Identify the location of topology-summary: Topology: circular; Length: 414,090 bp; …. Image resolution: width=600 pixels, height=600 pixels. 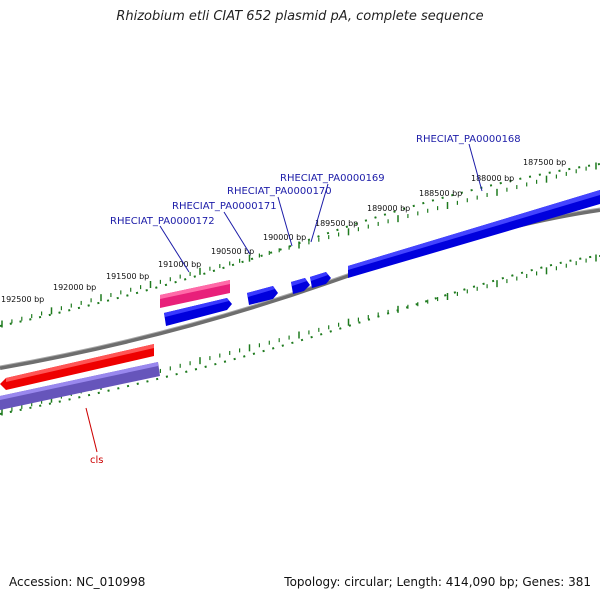
(437, 582).